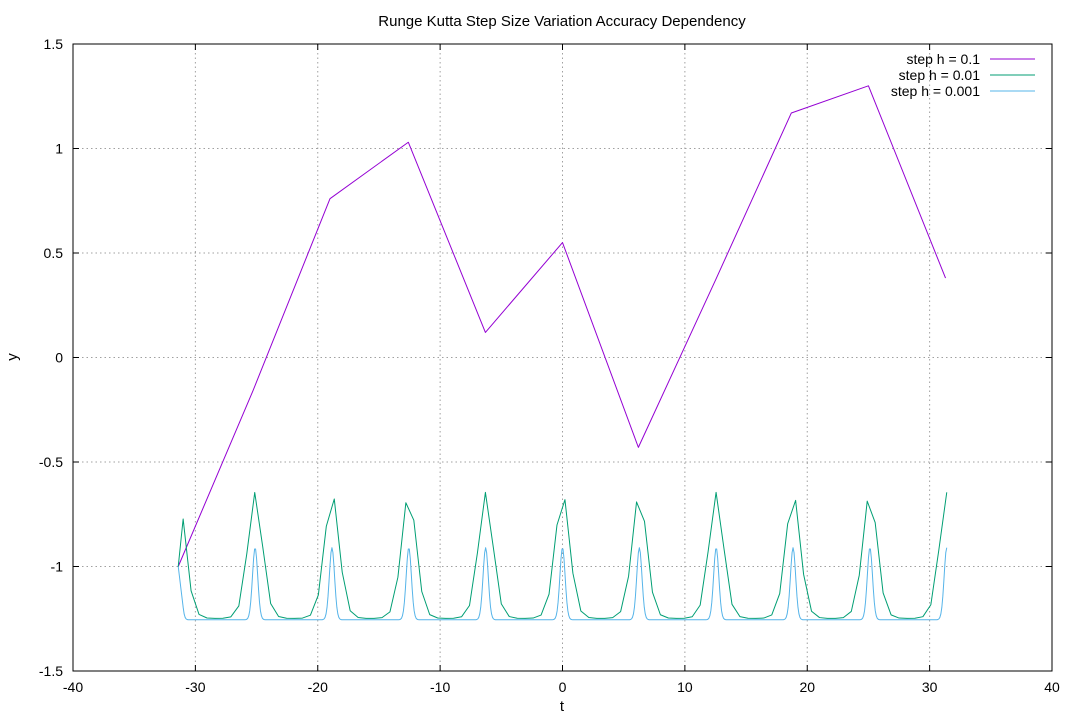  I want to click on x-tick-label: -10, so click(440, 687).